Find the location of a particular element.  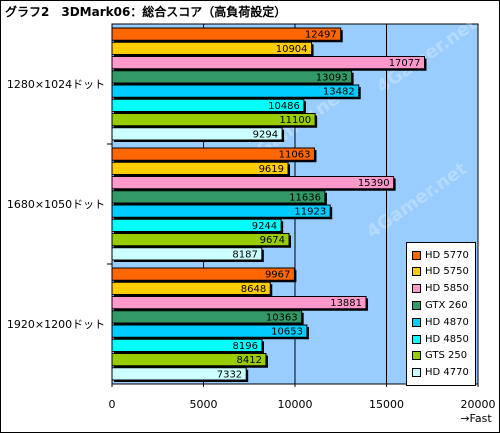

legend-item: HD 5750 is located at coordinates (440, 272).